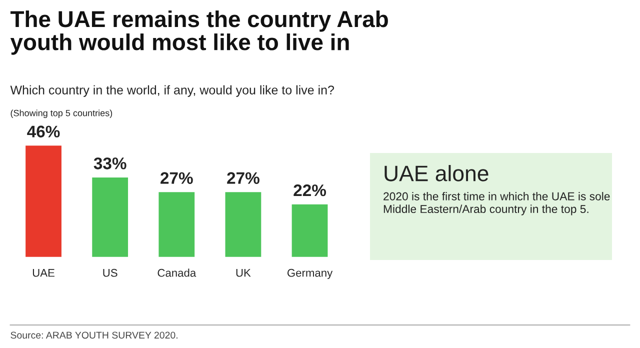 The width and height of the screenshot is (640, 348). I want to click on source-note: Source: ARAB YOUTH SURVEY 2020., so click(94, 335).